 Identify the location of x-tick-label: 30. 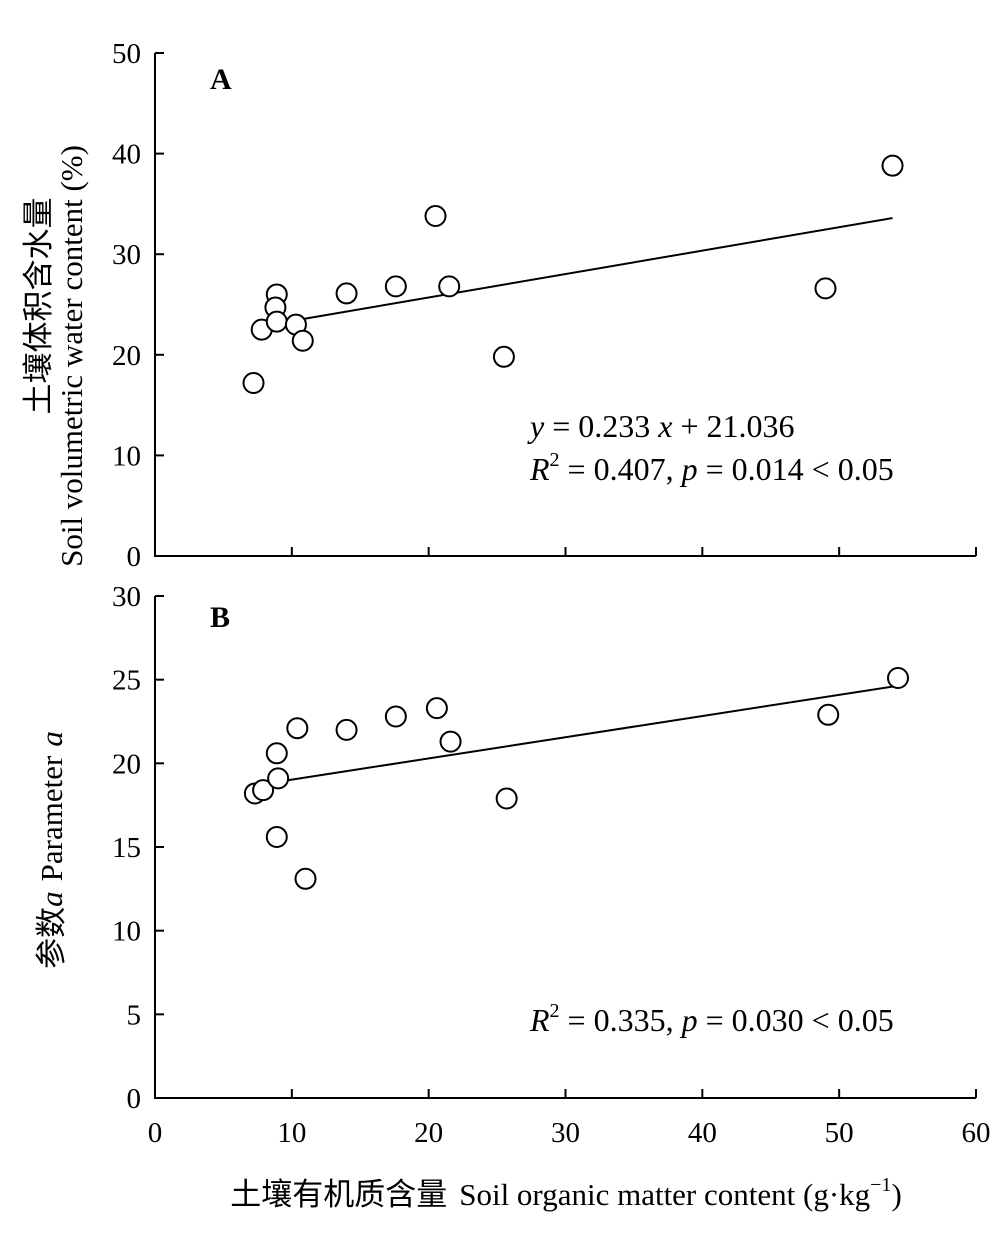
(565, 1133).